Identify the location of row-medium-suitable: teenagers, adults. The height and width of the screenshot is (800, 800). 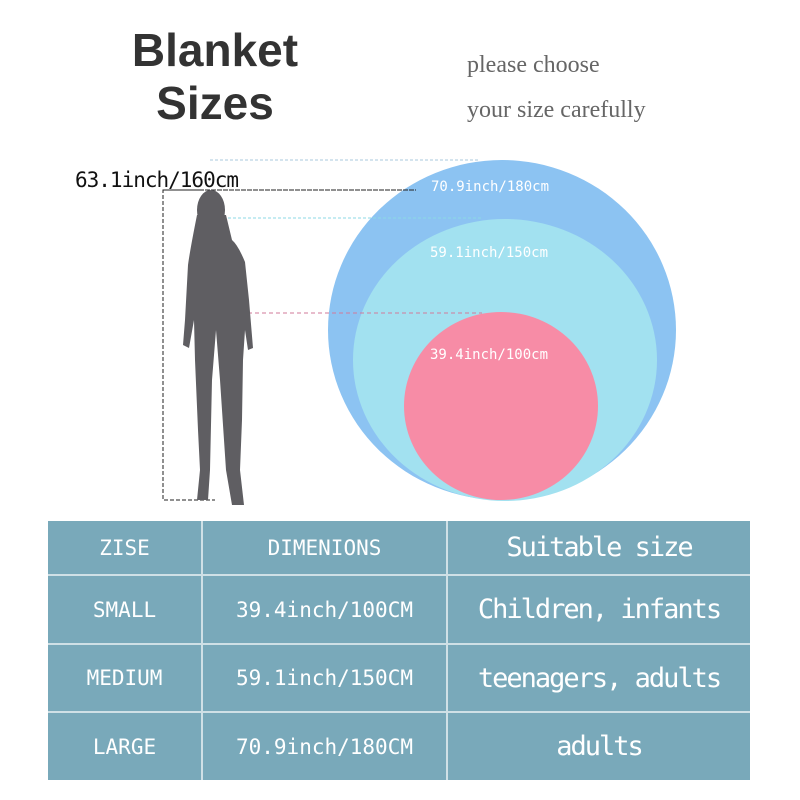
(599, 679).